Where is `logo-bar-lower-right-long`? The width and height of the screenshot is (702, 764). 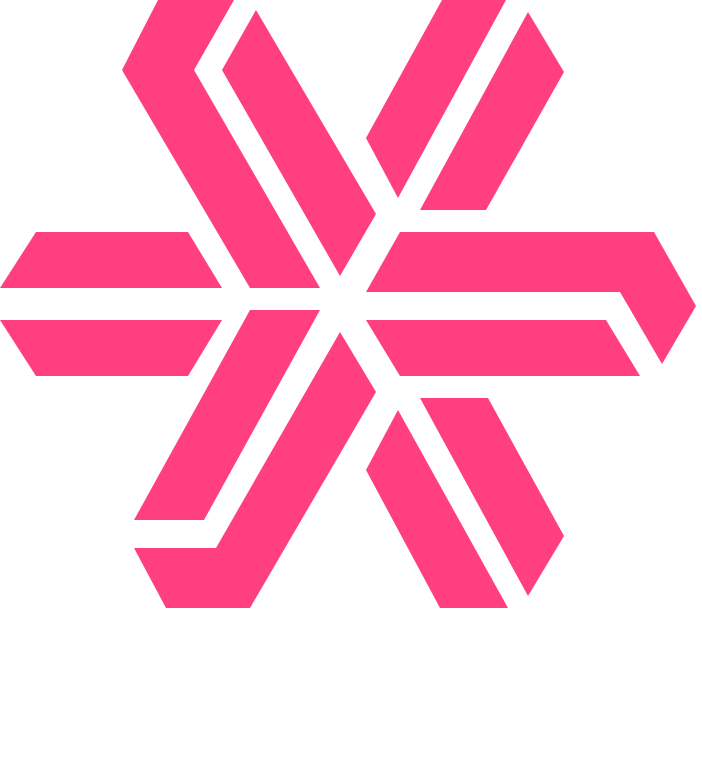
logo-bar-lower-right-long is located at coordinates (492, 497).